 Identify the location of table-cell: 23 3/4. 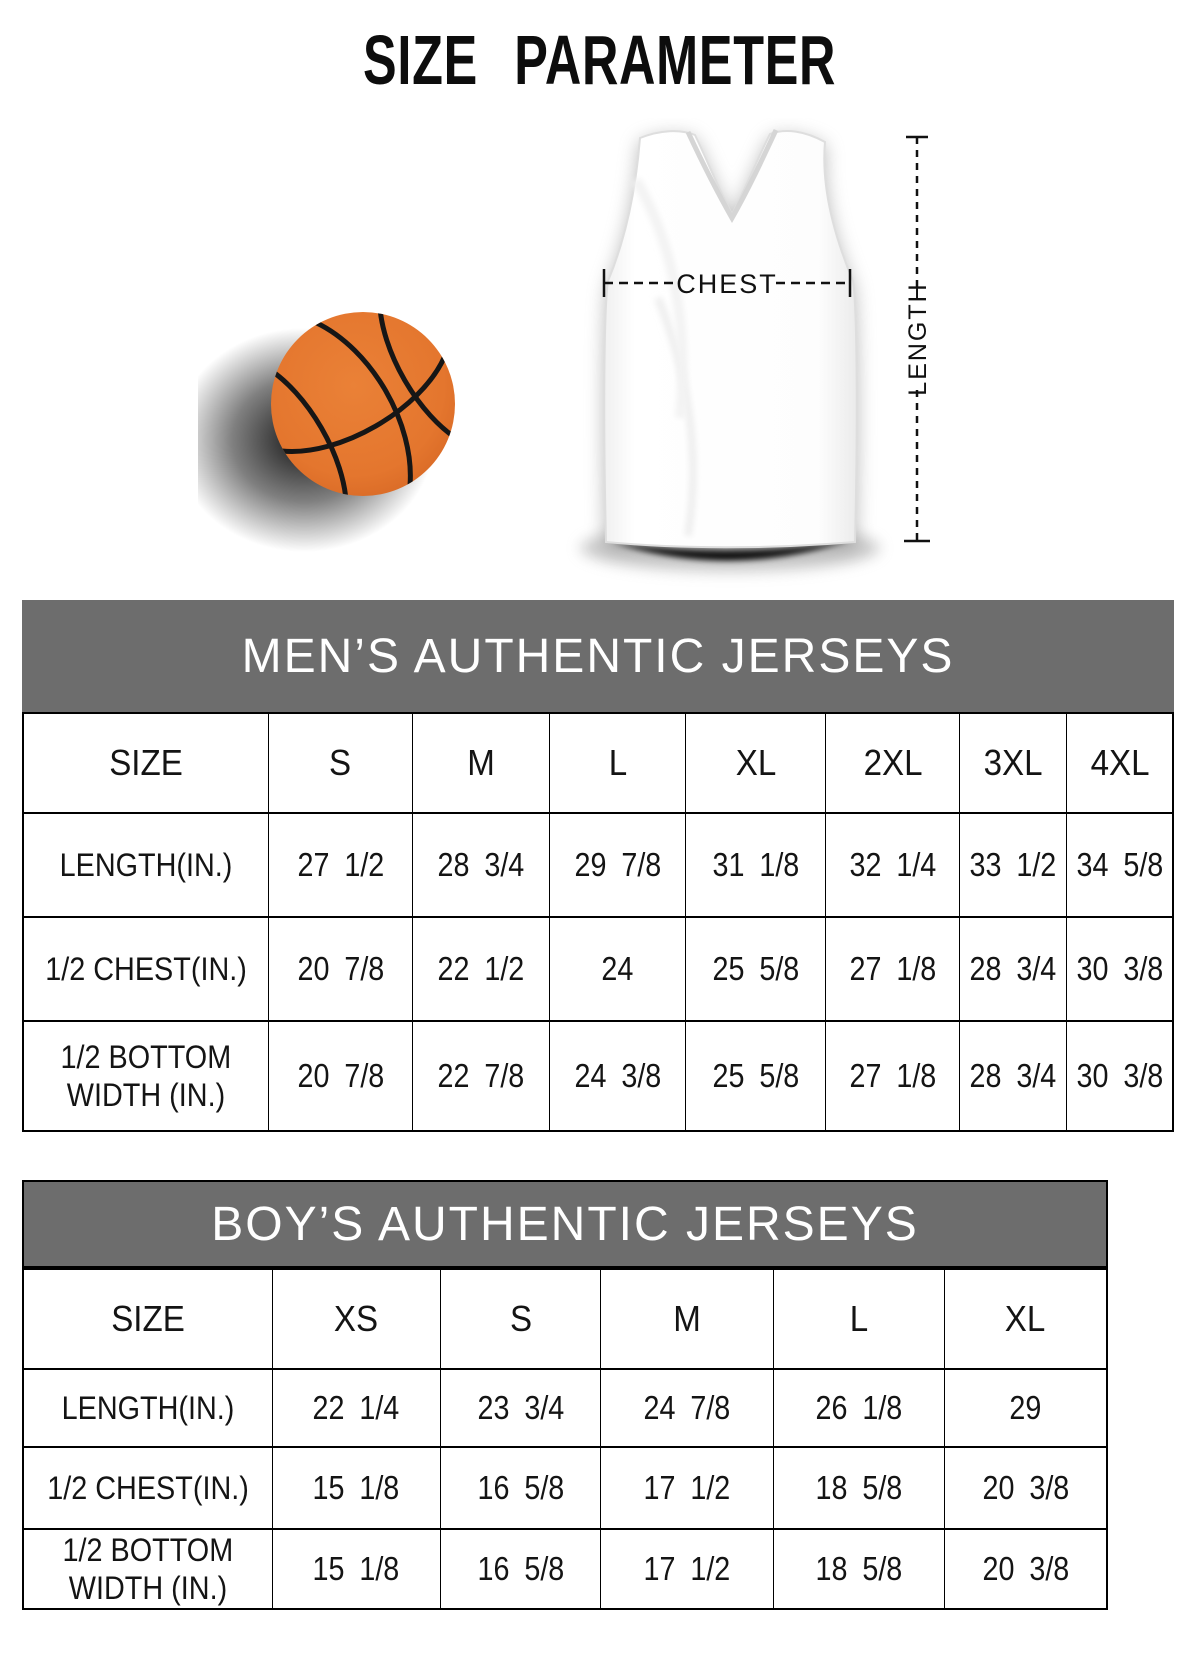
(520, 1408).